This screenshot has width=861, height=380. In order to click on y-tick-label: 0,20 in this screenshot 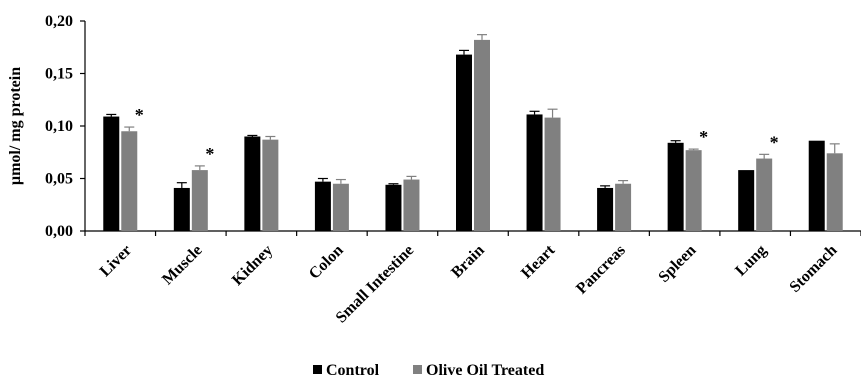, I will do `click(59, 21)`.